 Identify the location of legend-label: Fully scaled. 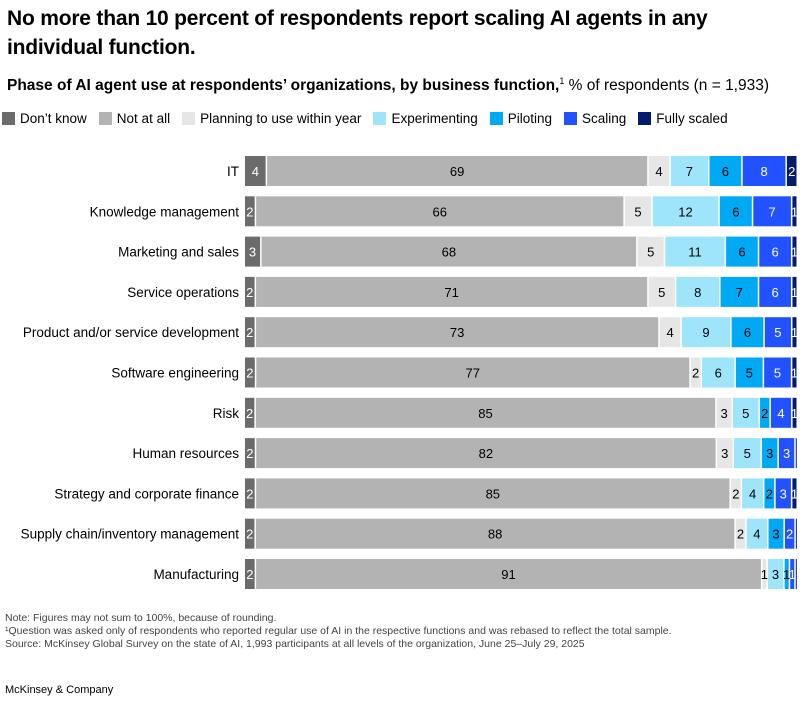
(692, 118).